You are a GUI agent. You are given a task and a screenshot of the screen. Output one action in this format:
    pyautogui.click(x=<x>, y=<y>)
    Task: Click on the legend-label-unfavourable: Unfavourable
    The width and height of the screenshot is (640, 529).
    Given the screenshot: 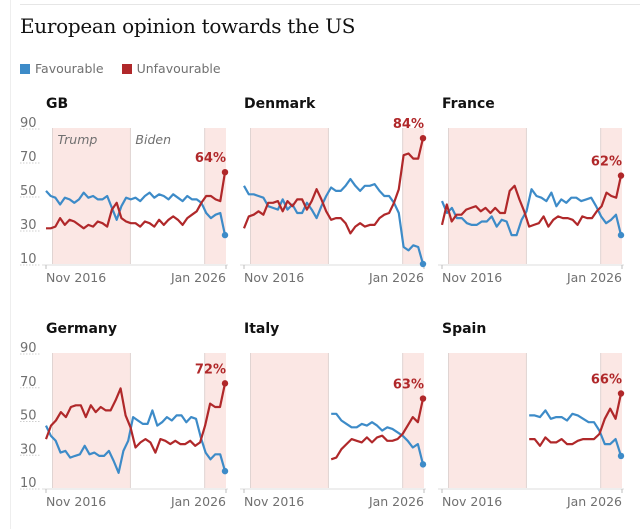 What is the action you would take?
    pyautogui.click(x=178, y=68)
    